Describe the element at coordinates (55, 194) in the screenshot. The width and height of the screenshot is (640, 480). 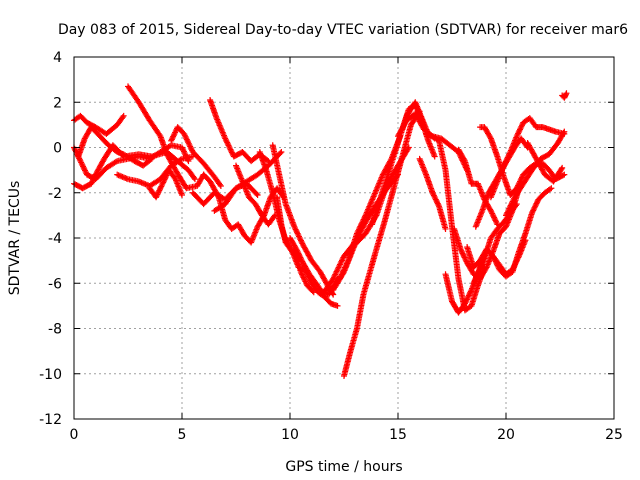
I see `y-tick-label: -2` at that location.